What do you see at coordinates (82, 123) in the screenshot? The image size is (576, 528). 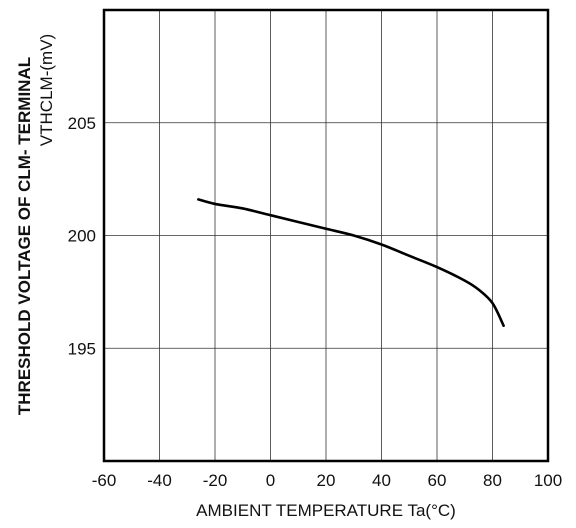 I see `y-tick-label: 205` at bounding box center [82, 123].